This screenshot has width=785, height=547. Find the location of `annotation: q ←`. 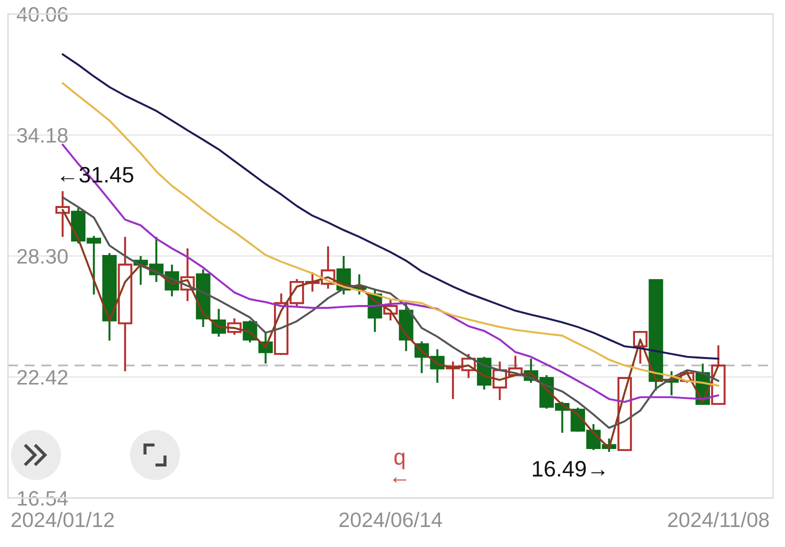

annotation: q ← is located at coordinates (399, 467).